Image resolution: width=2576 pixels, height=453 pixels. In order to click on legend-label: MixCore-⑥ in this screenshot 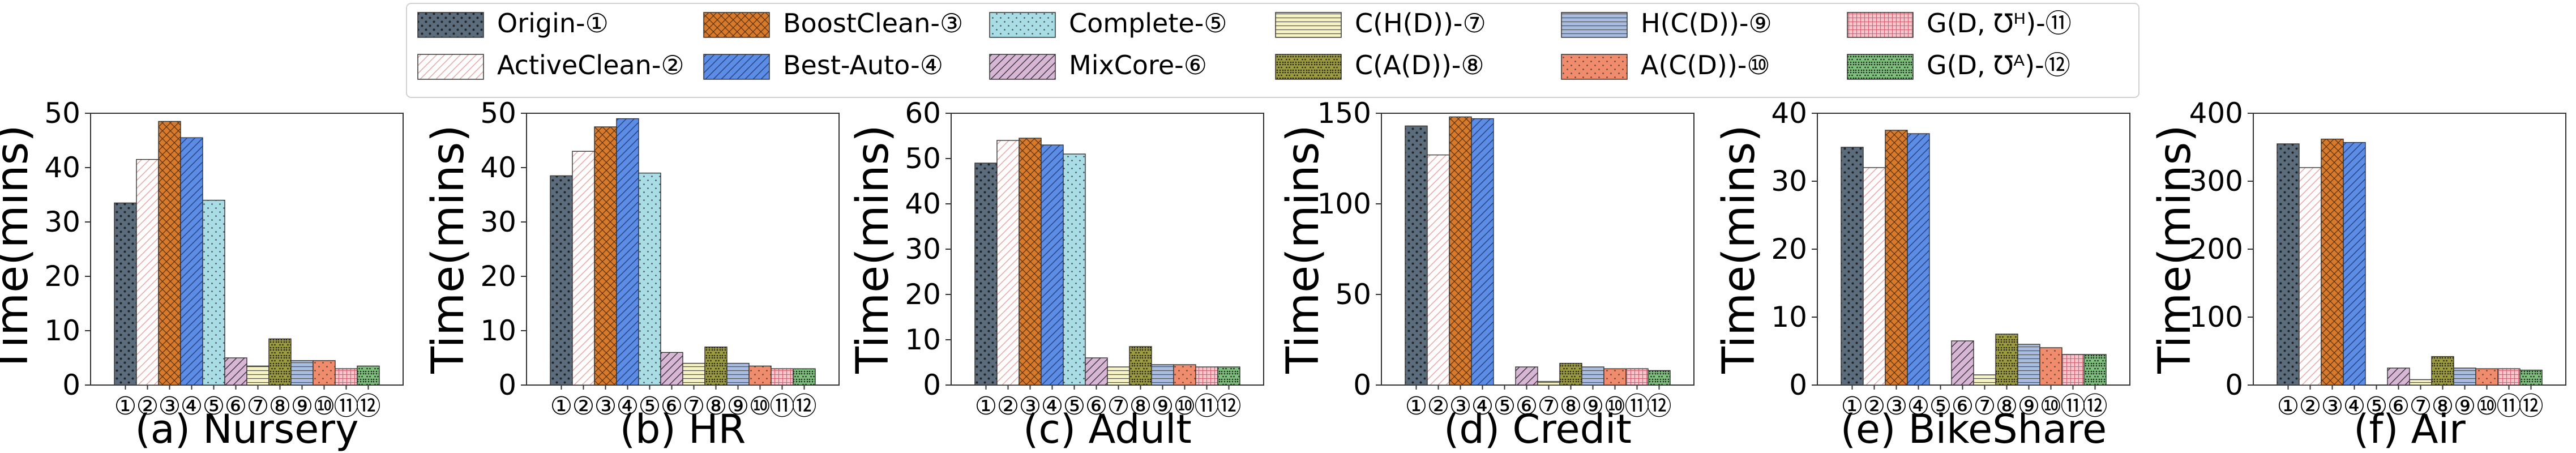, I will do `click(1138, 65)`.